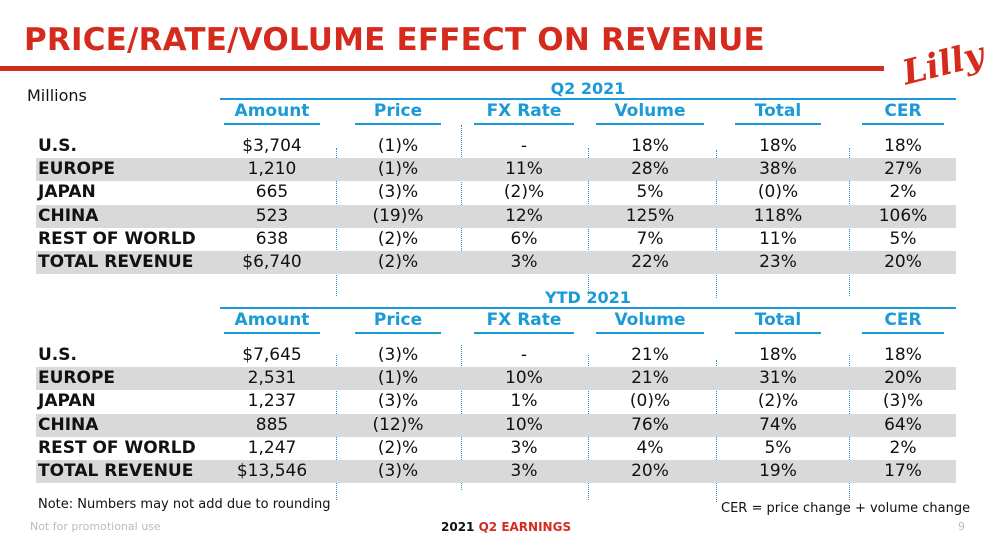 The image size is (988, 540). What do you see at coordinates (398, 238) in the screenshot?
I see `q2-cell-price: (2)%` at bounding box center [398, 238].